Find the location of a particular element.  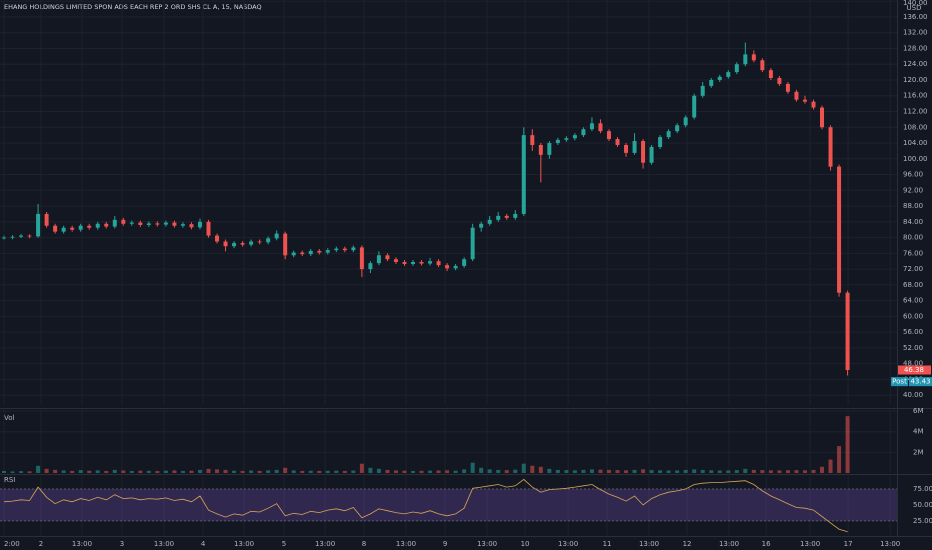

y-tick-label: 25.00 is located at coordinates (922, 521).